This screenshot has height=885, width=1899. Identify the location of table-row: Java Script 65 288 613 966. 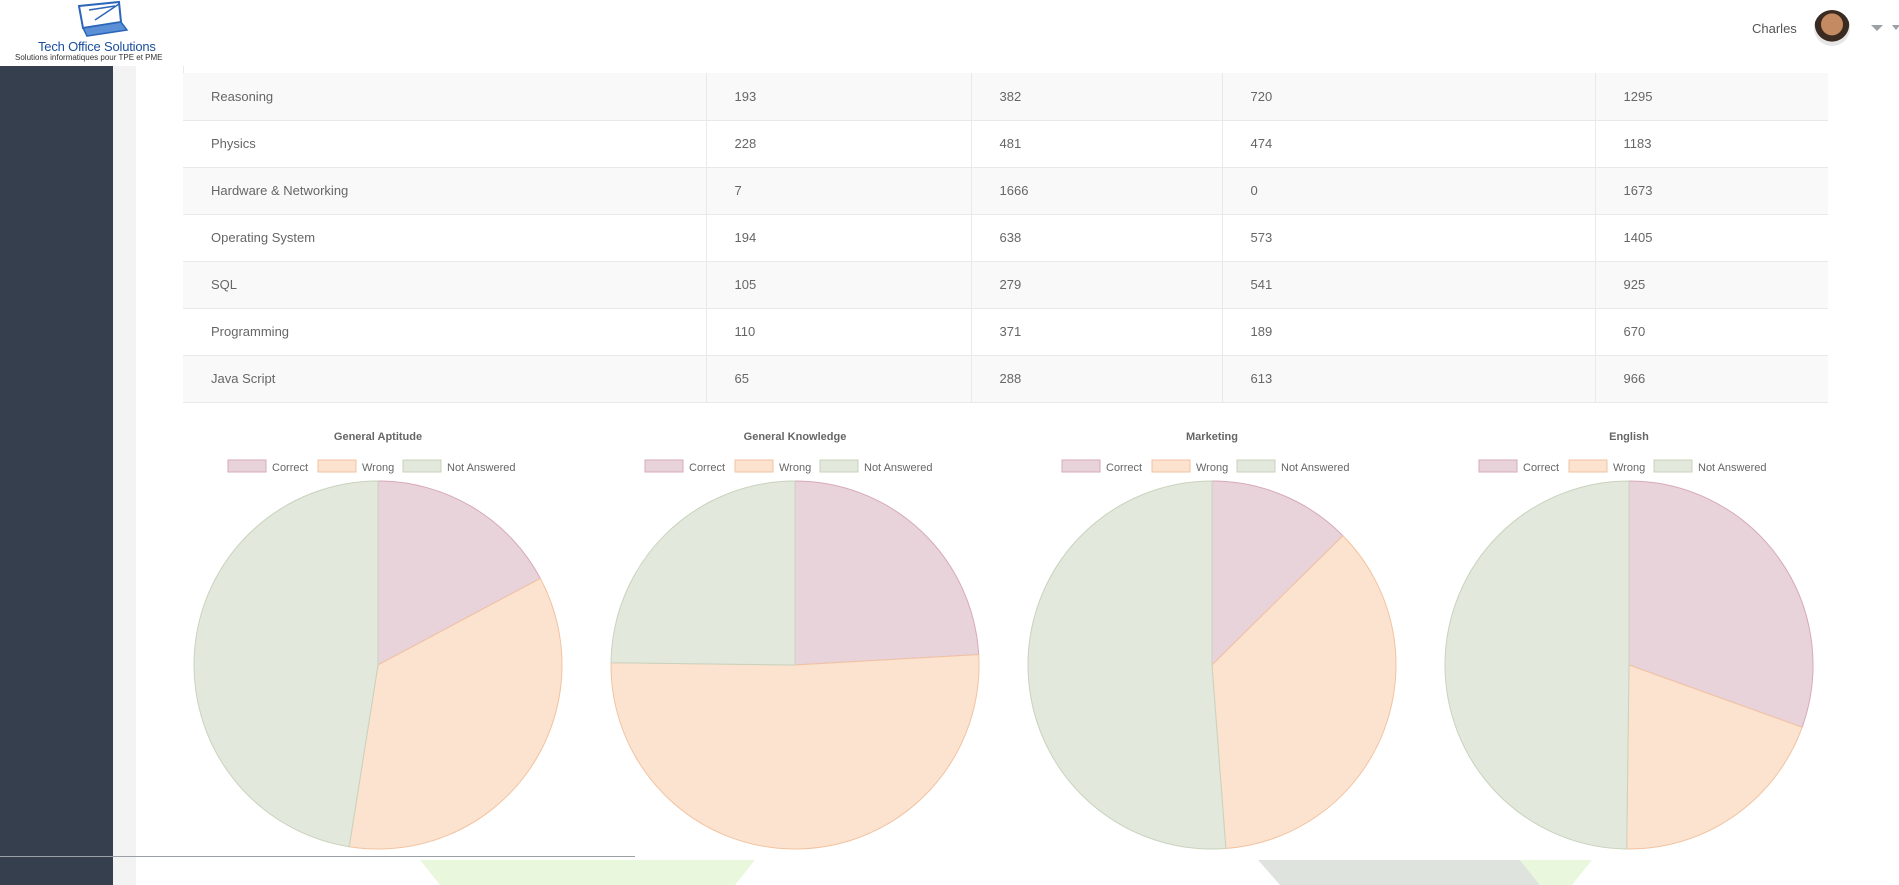
(1005, 379).